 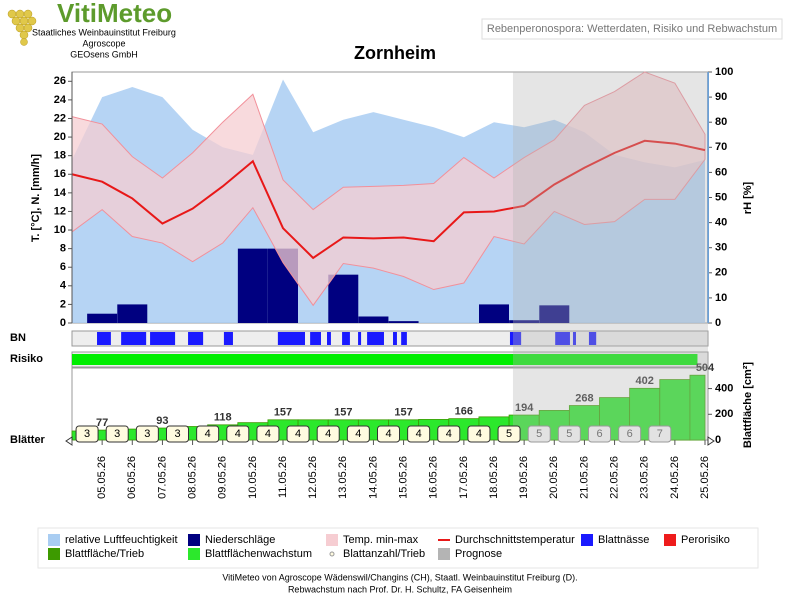 What do you see at coordinates (478, 554) in the screenshot?
I see `legend-label: Prognose` at bounding box center [478, 554].